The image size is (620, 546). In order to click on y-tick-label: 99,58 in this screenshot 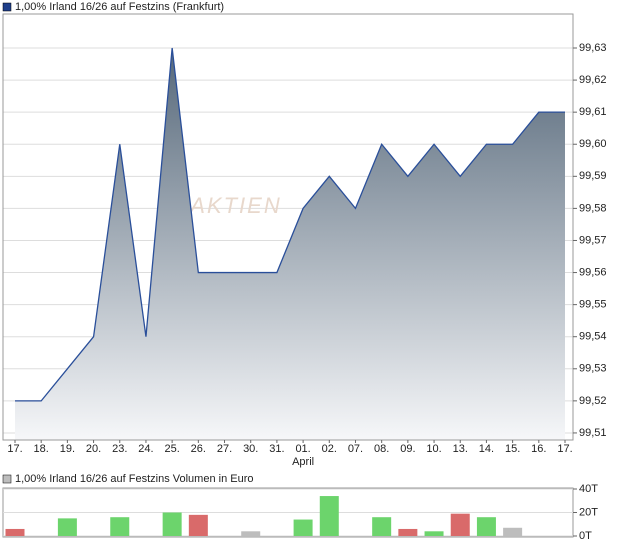, I will do `click(593, 208)`.